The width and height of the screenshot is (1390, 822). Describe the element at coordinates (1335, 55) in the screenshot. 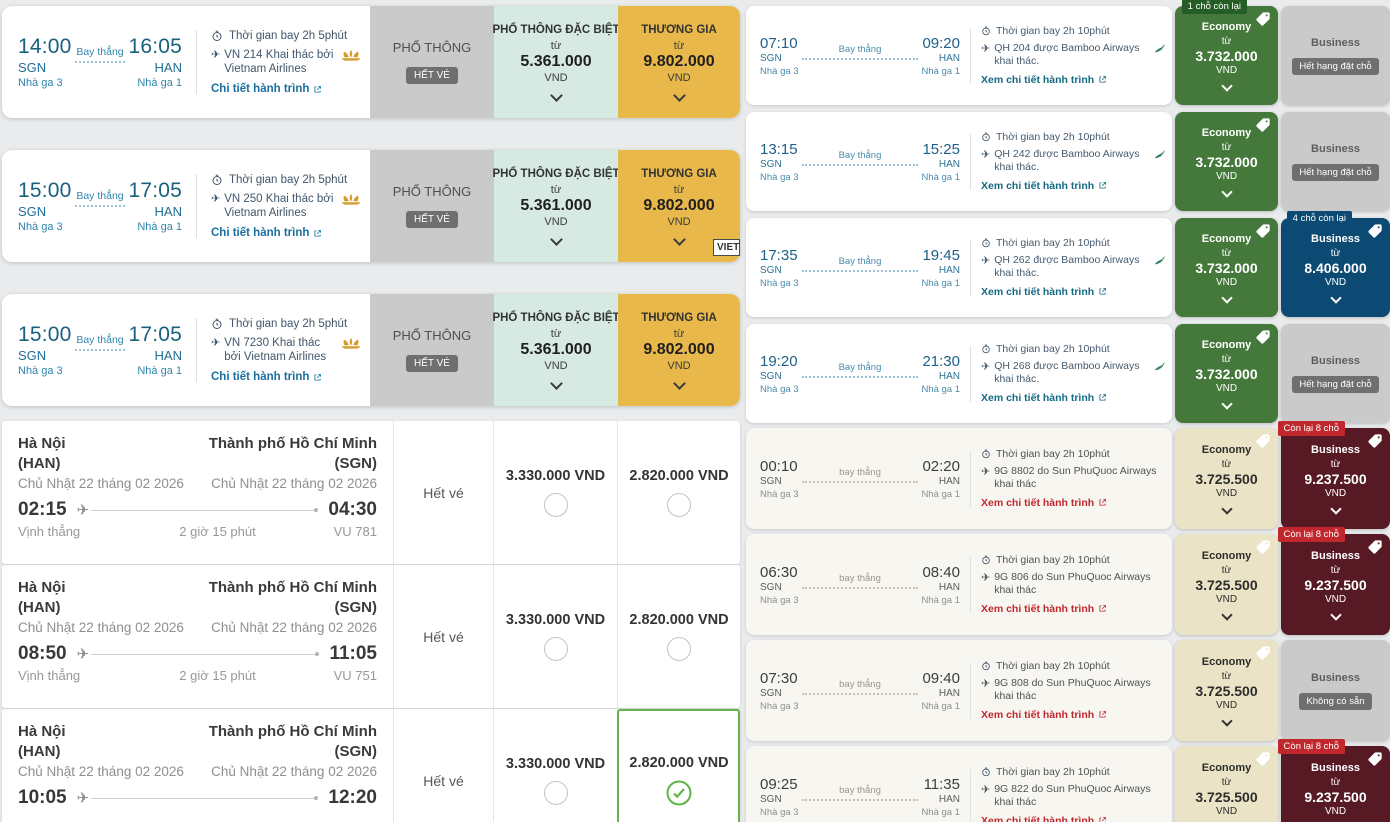

I see `business-fare-cell: Business Hết hạng đặt chỗ` at that location.